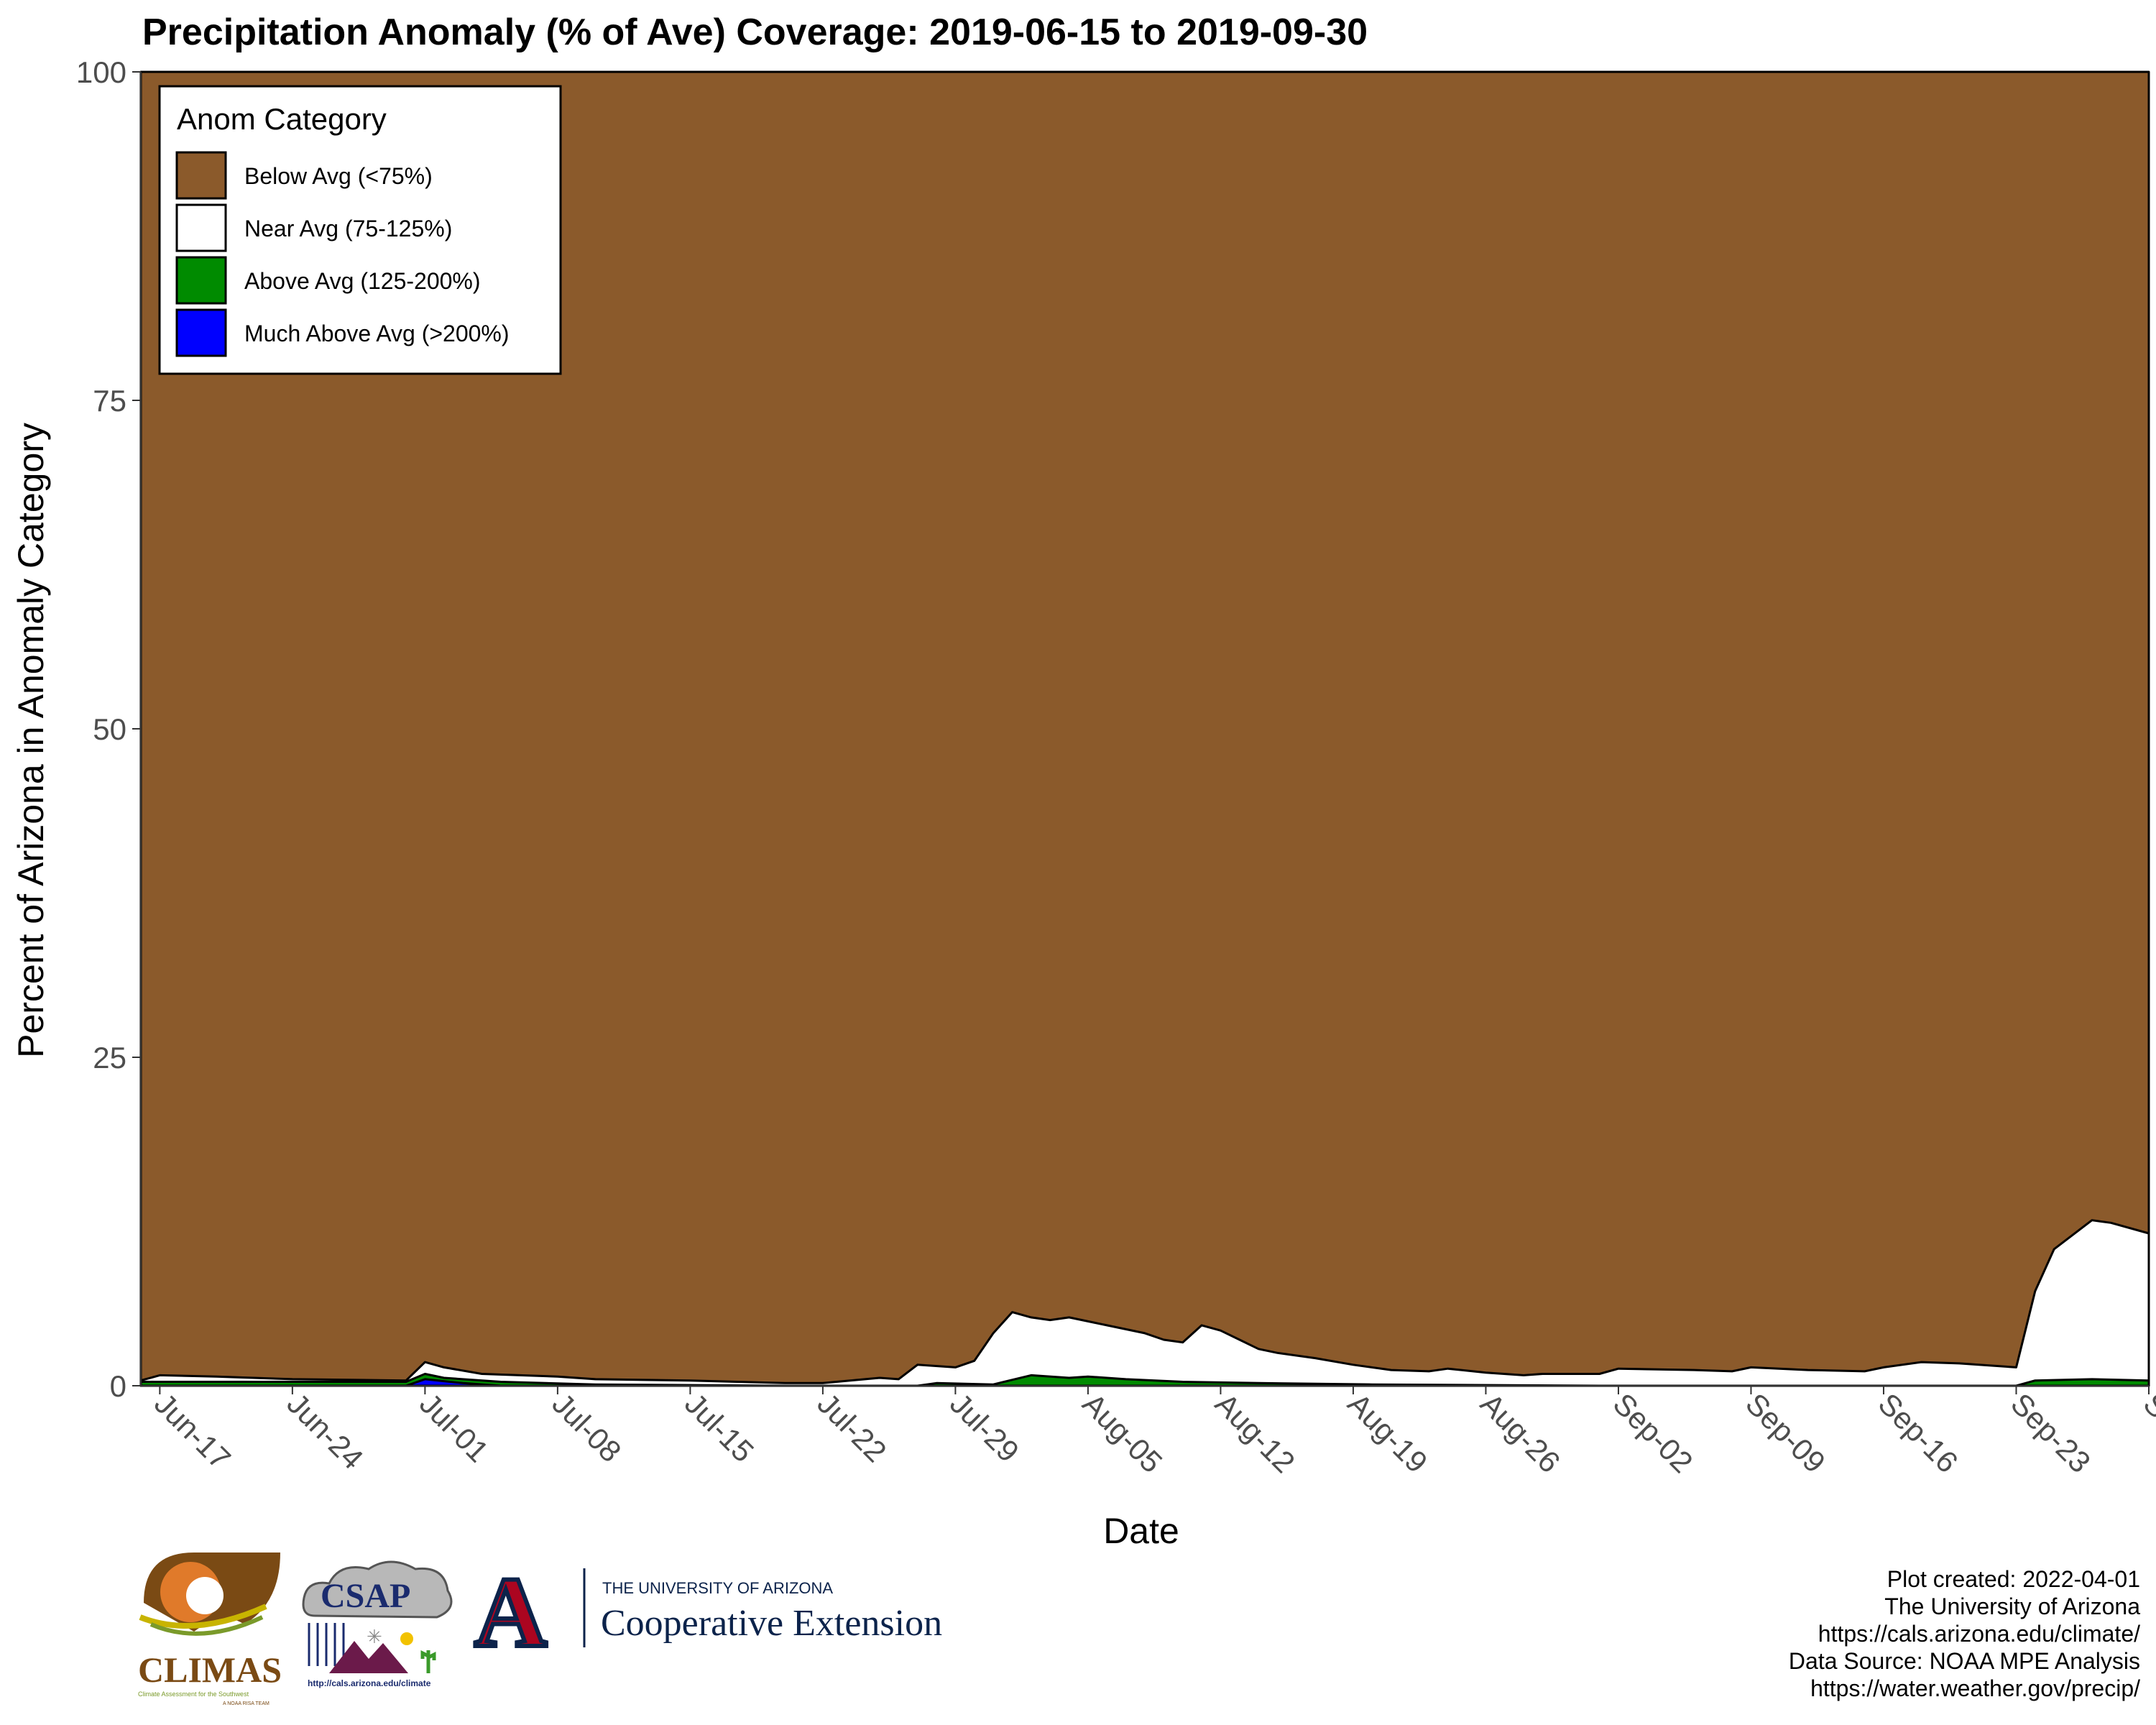 The width and height of the screenshot is (2156, 1725). What do you see at coordinates (2146, 1432) in the screenshot?
I see `x-tick-label: Sep-30` at bounding box center [2146, 1432].